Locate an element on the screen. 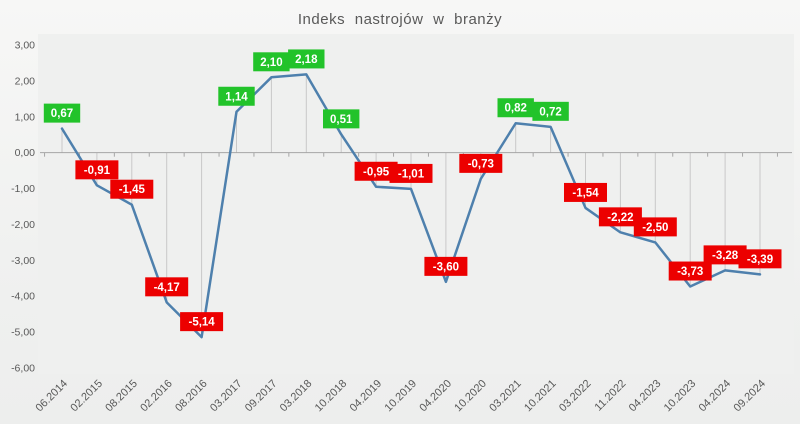  data-label: 0,72 is located at coordinates (550, 112).